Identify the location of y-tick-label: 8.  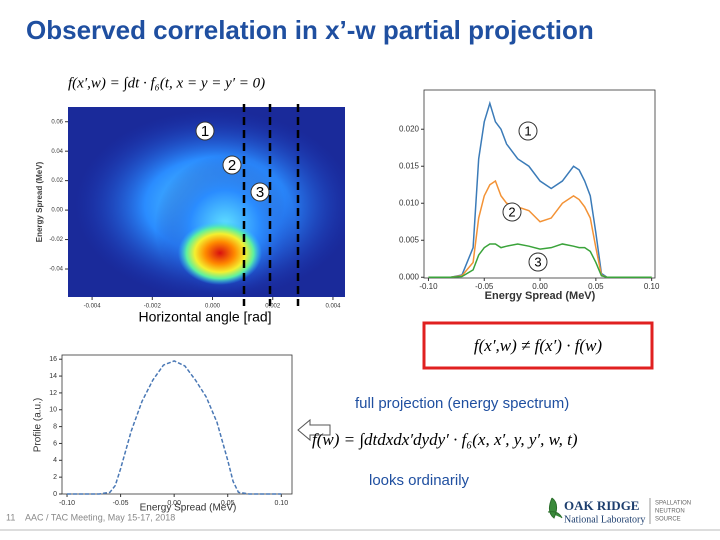
(55, 426).